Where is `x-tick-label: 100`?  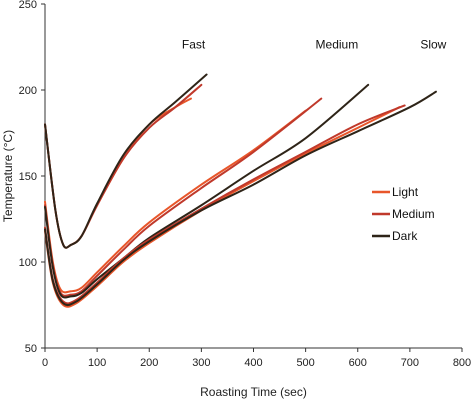
x-tick-label: 100 is located at coordinates (97, 363).